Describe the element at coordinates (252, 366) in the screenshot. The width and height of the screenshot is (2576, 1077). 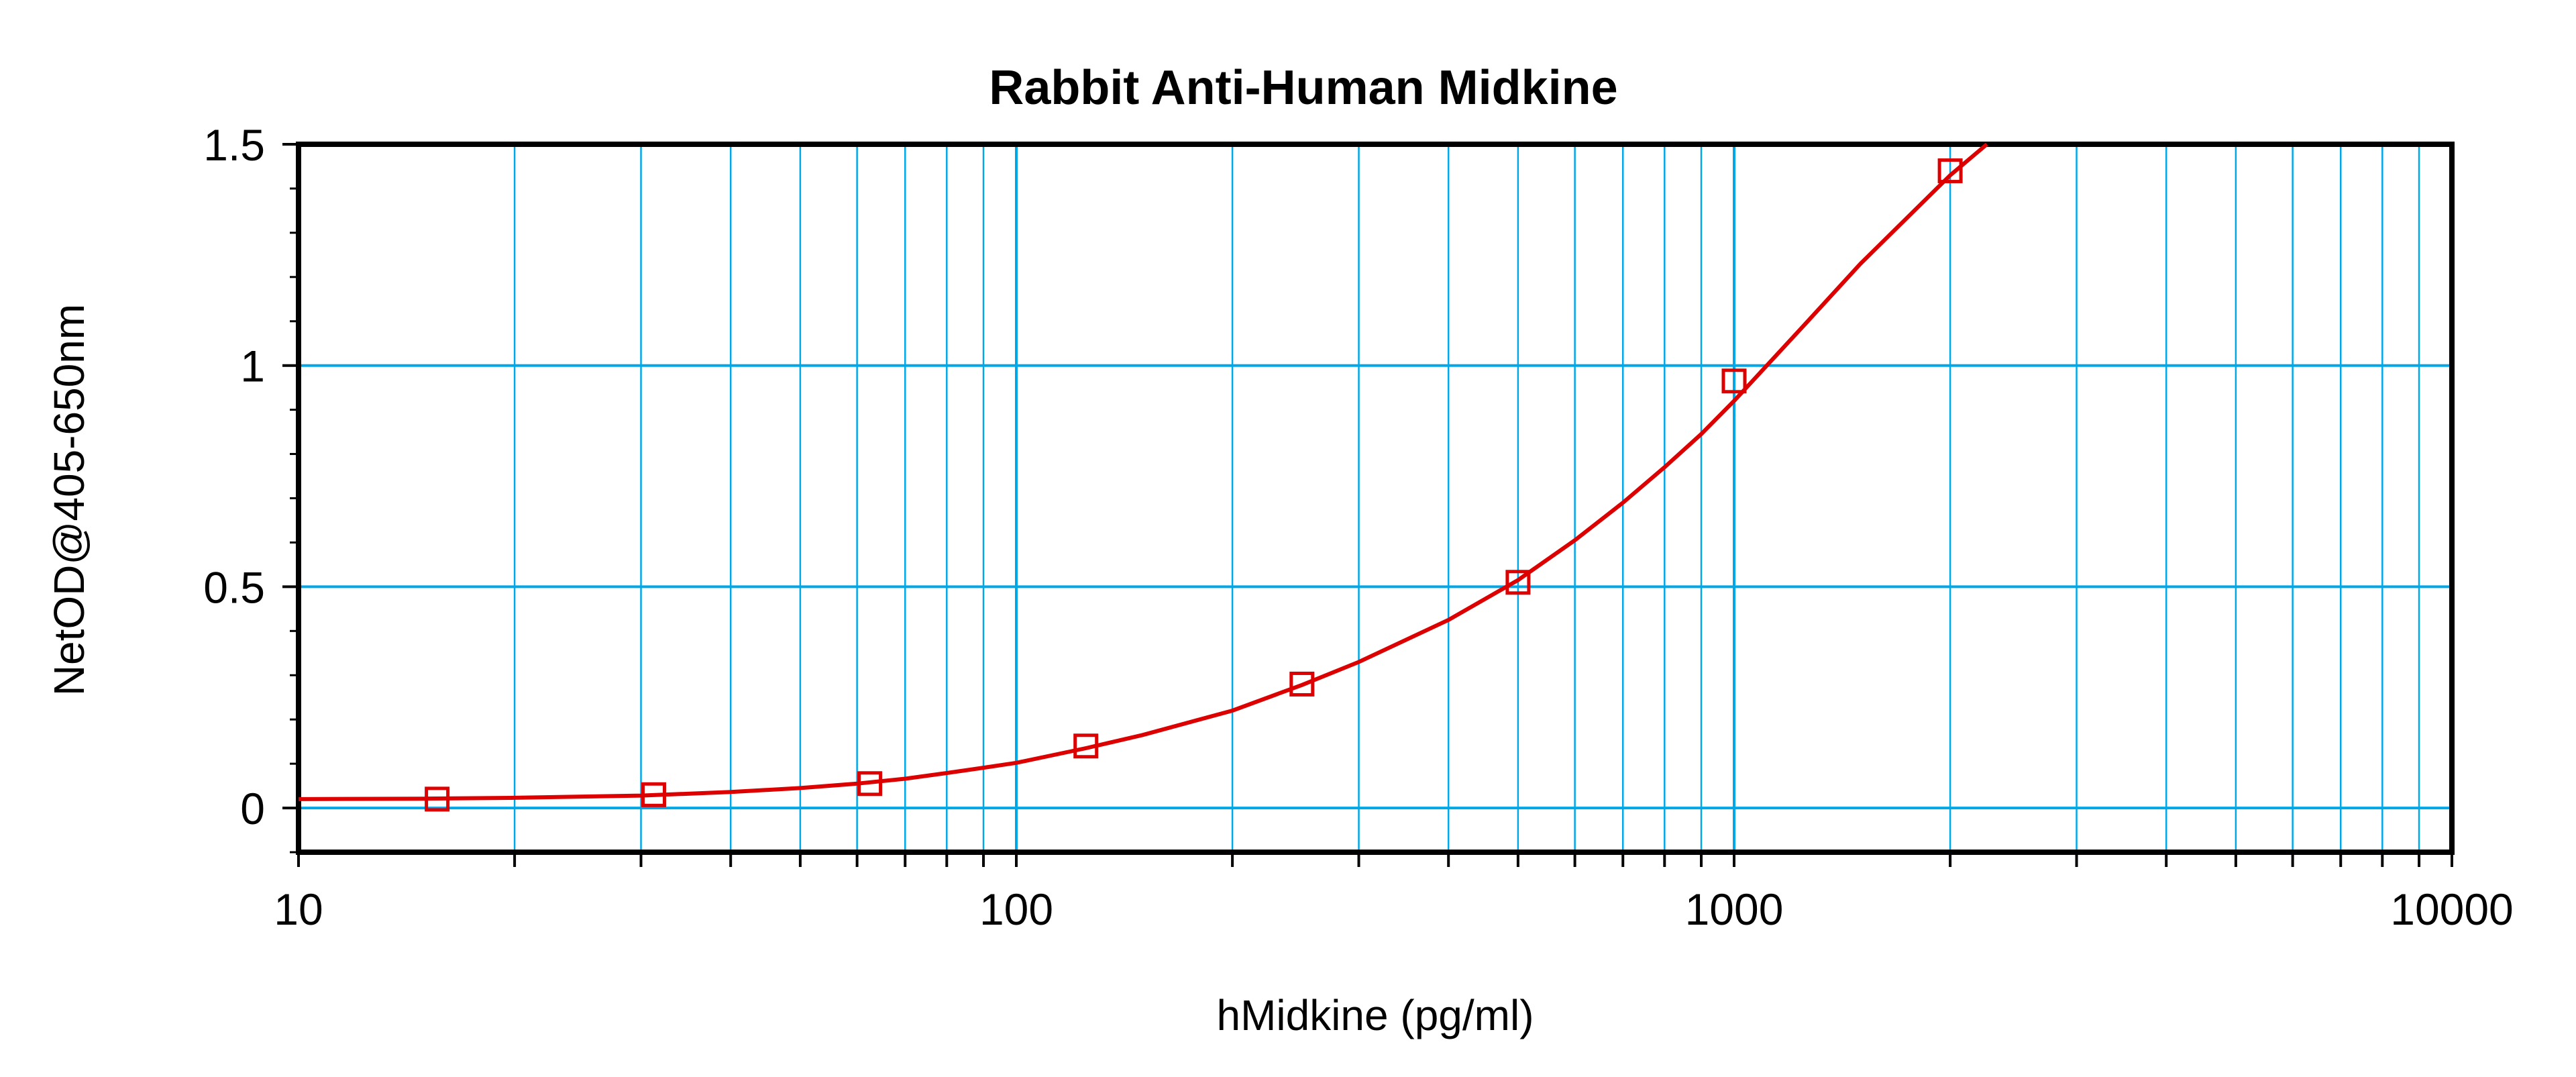
I see `y-tick-label: 1` at that location.